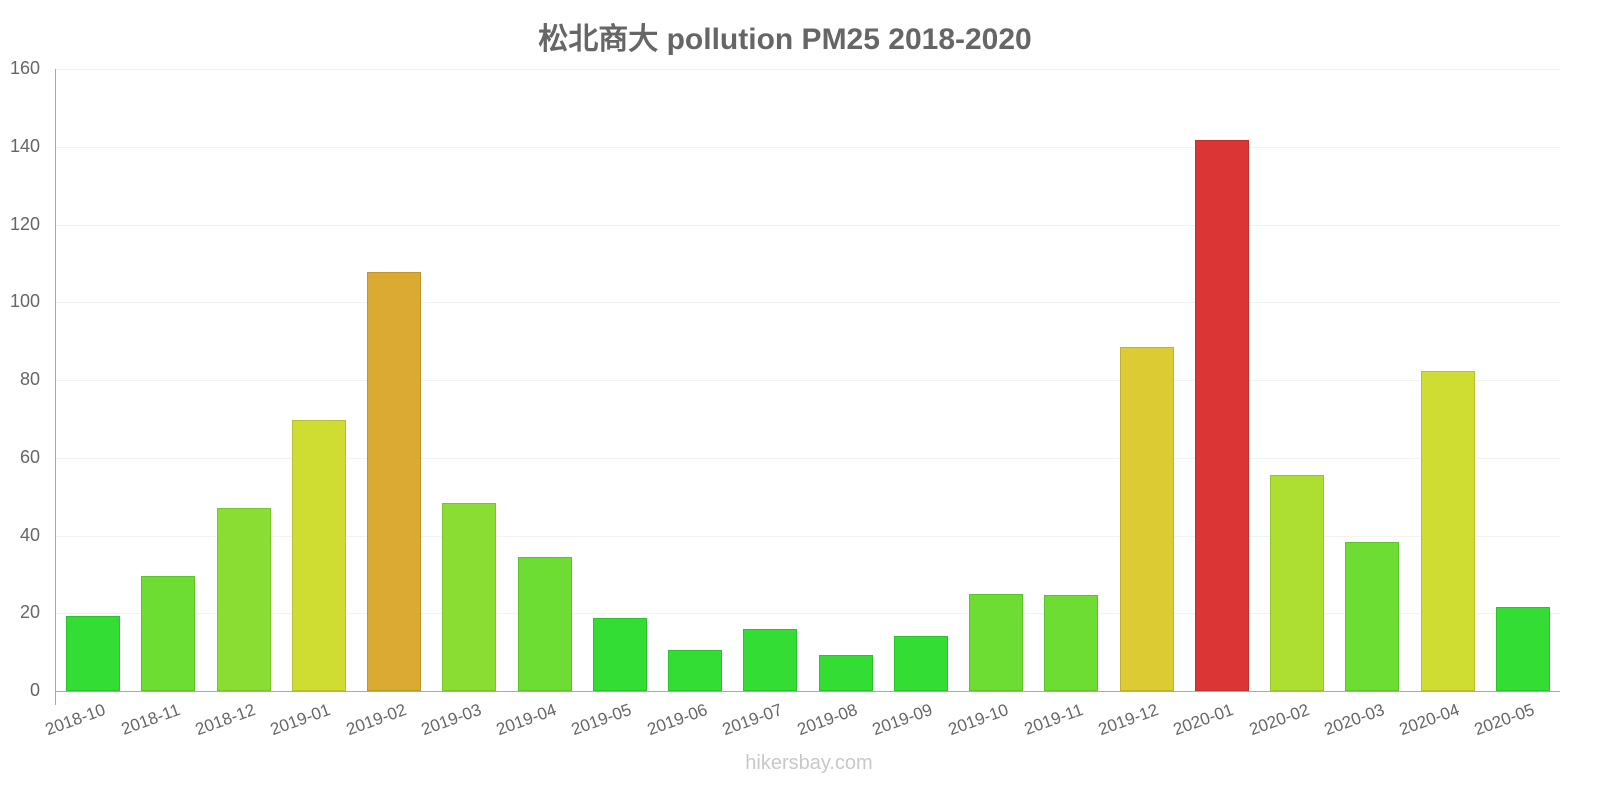  What do you see at coordinates (55, 387) in the screenshot?
I see `y-axis-line` at bounding box center [55, 387].